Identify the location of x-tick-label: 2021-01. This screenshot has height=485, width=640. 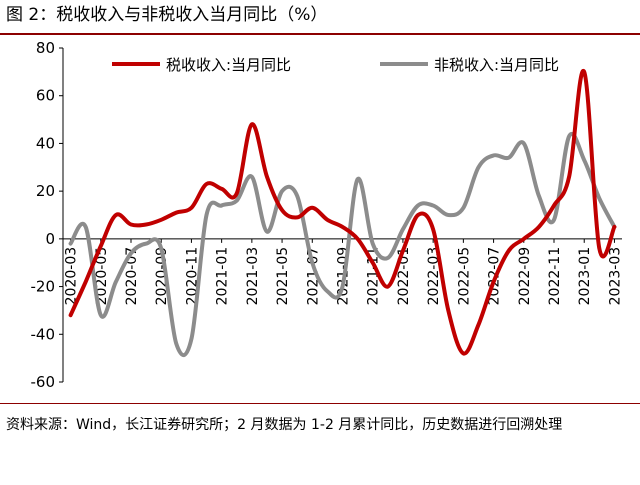
(223, 276).